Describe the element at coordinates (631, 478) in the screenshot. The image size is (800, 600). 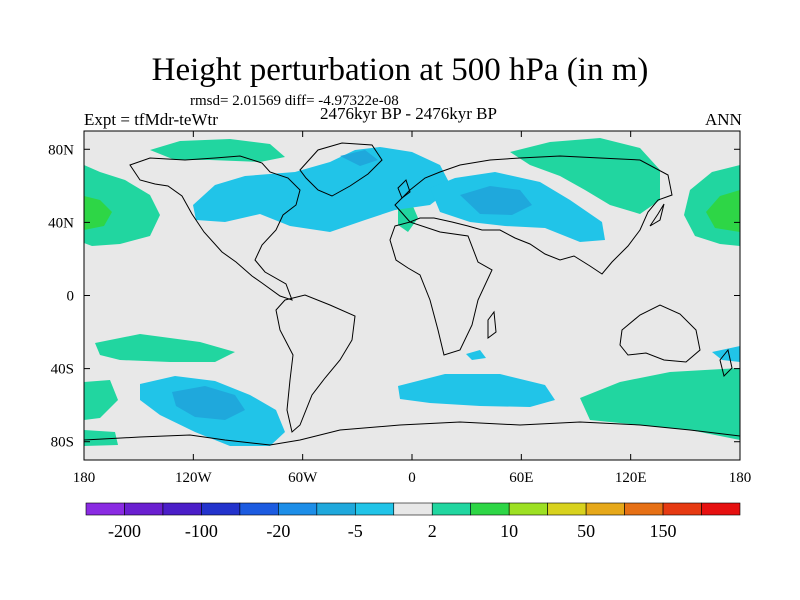
I see `x-tick-label: 120E` at that location.